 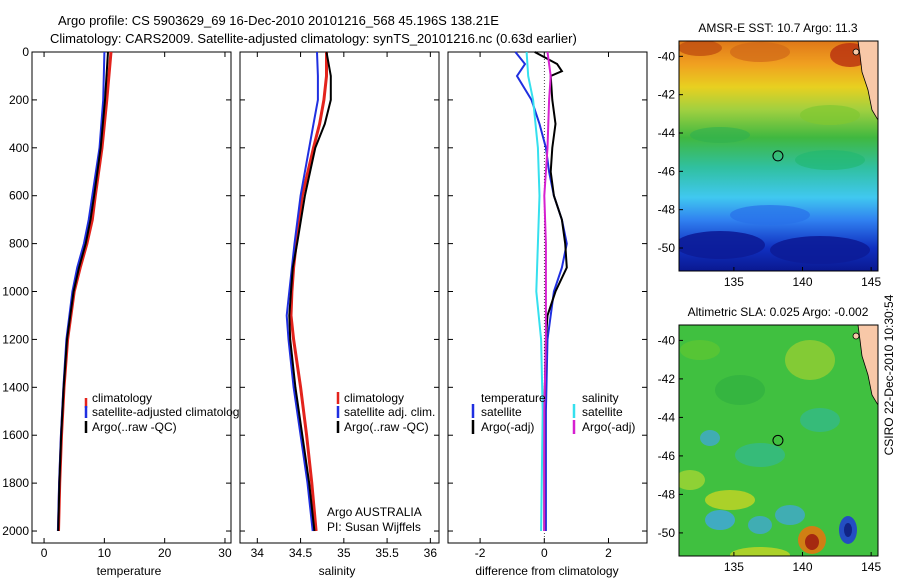 I want to click on sst-argo-position-marker, so click(x=778, y=156).